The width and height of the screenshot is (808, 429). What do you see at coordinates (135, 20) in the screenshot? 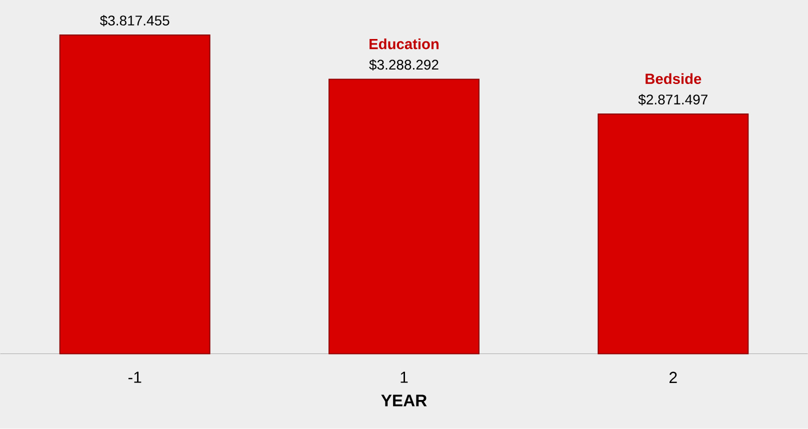
I see `data-label: $3.817.455` at bounding box center [135, 20].